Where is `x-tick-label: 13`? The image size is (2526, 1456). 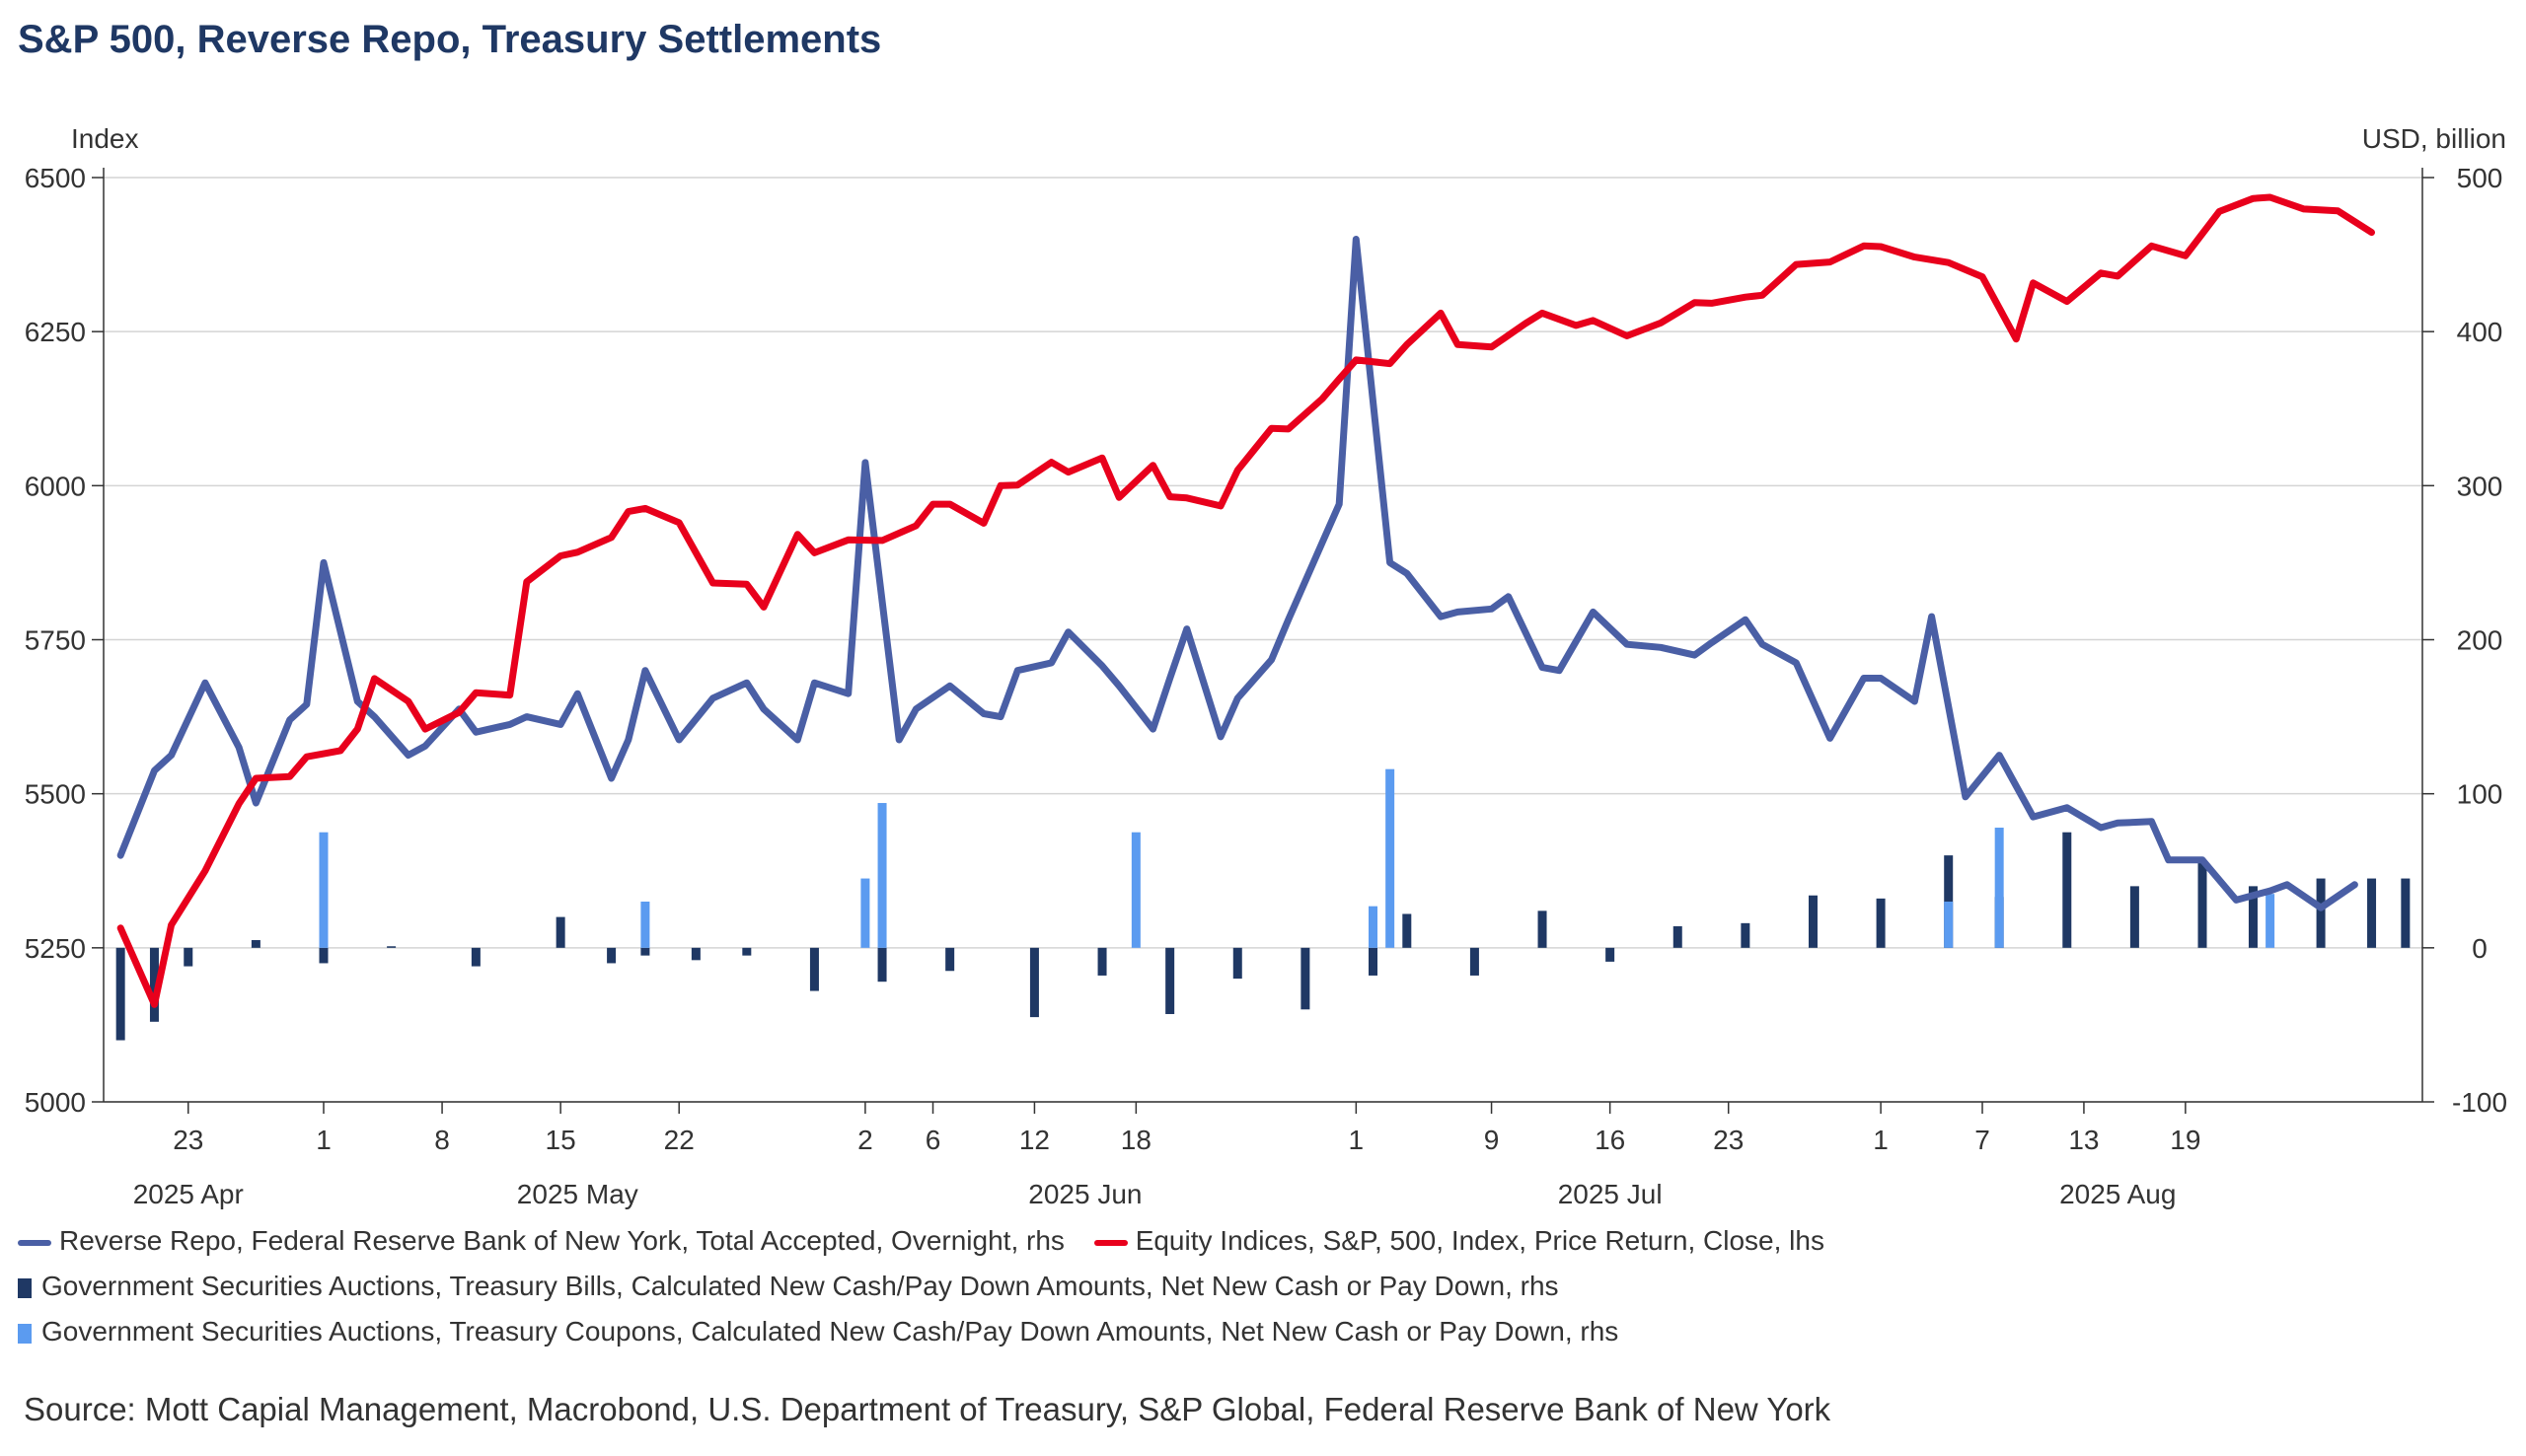
x-tick-label: 13 is located at coordinates (2083, 1140).